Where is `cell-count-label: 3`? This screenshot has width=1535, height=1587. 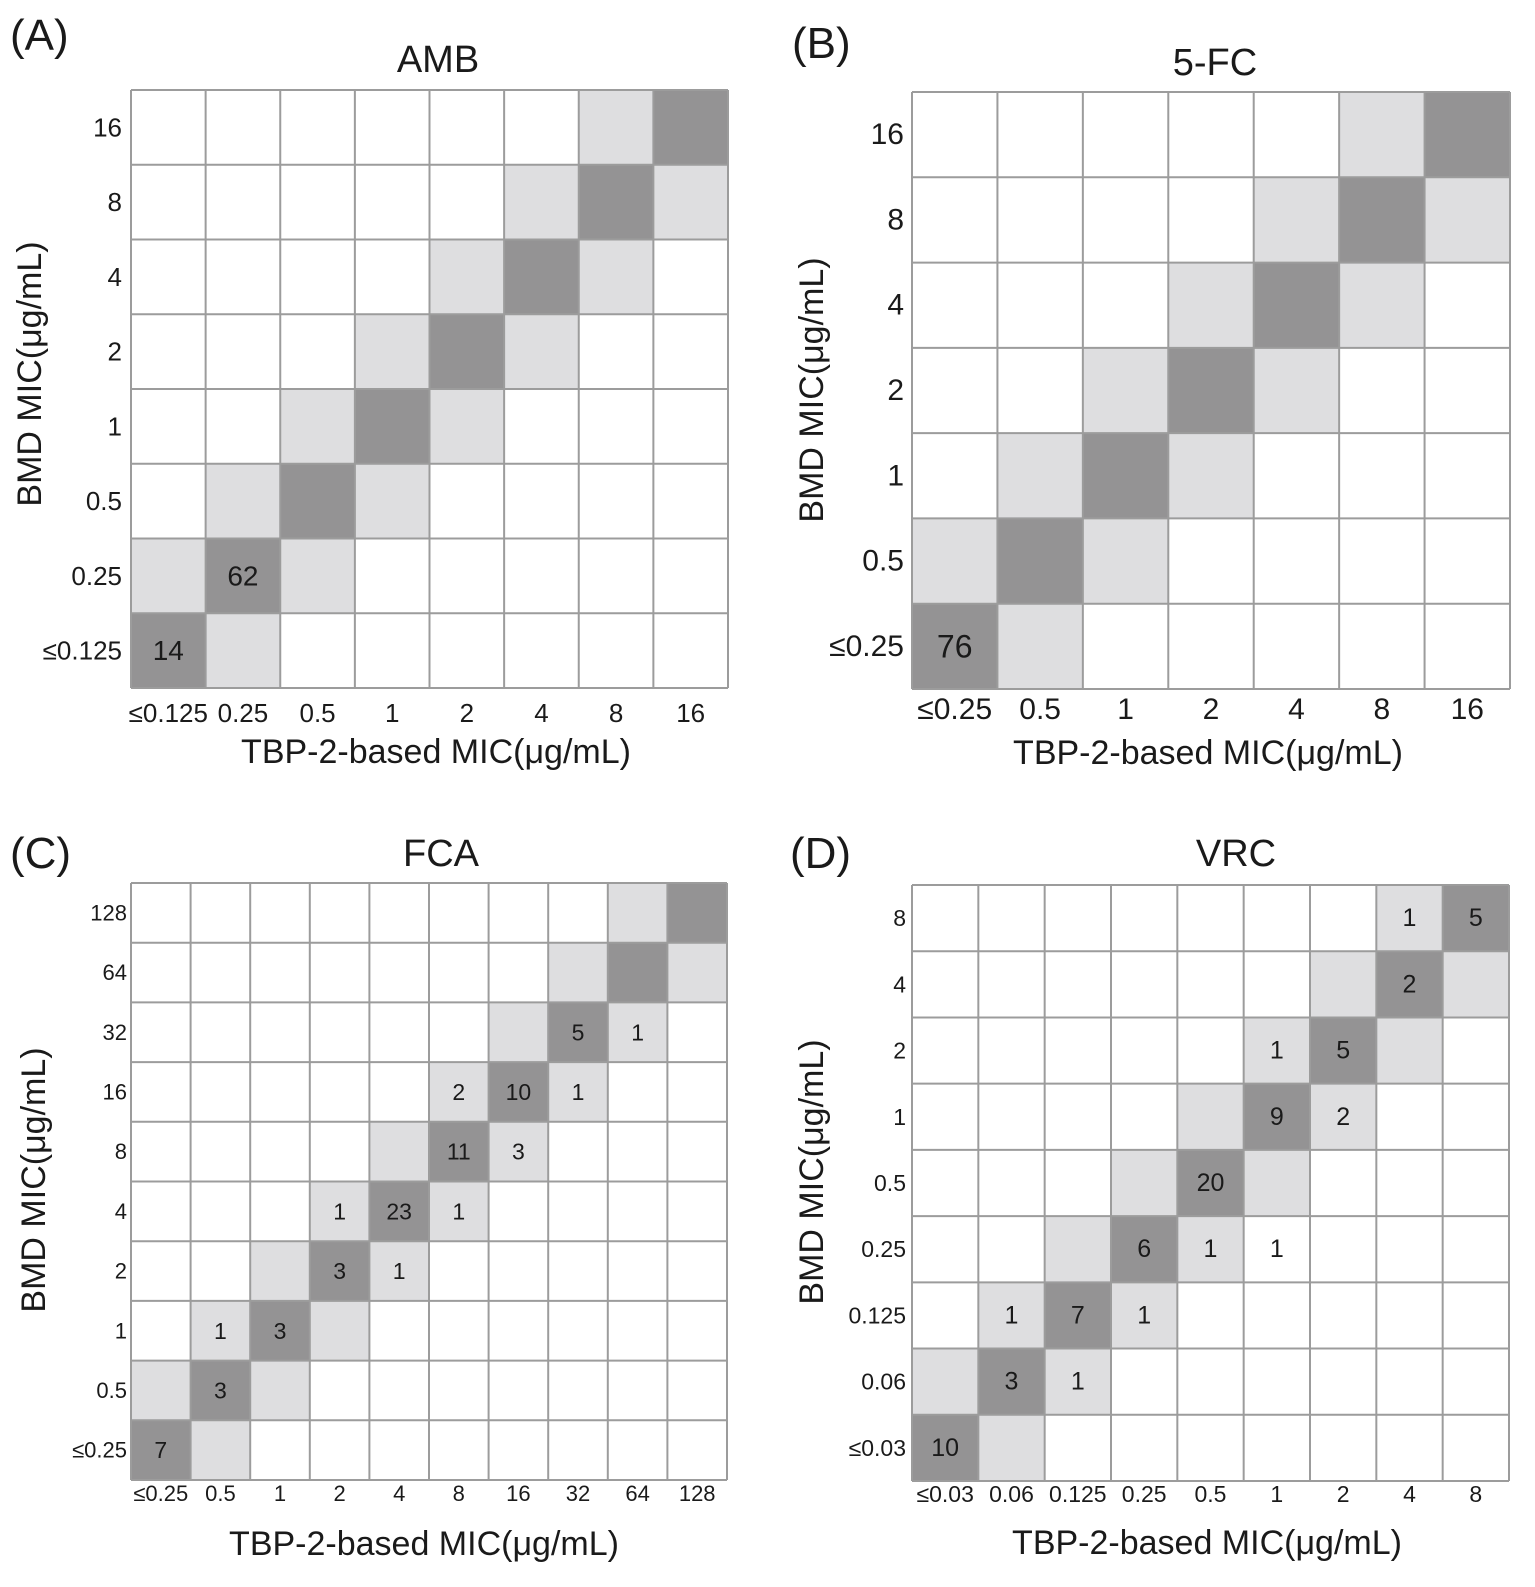 cell-count-label: 3 is located at coordinates (220, 1390).